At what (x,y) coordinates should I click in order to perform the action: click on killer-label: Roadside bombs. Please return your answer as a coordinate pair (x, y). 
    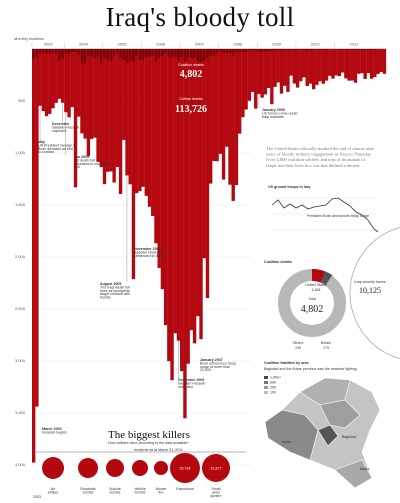
    Looking at the image, I should click on (87, 490).